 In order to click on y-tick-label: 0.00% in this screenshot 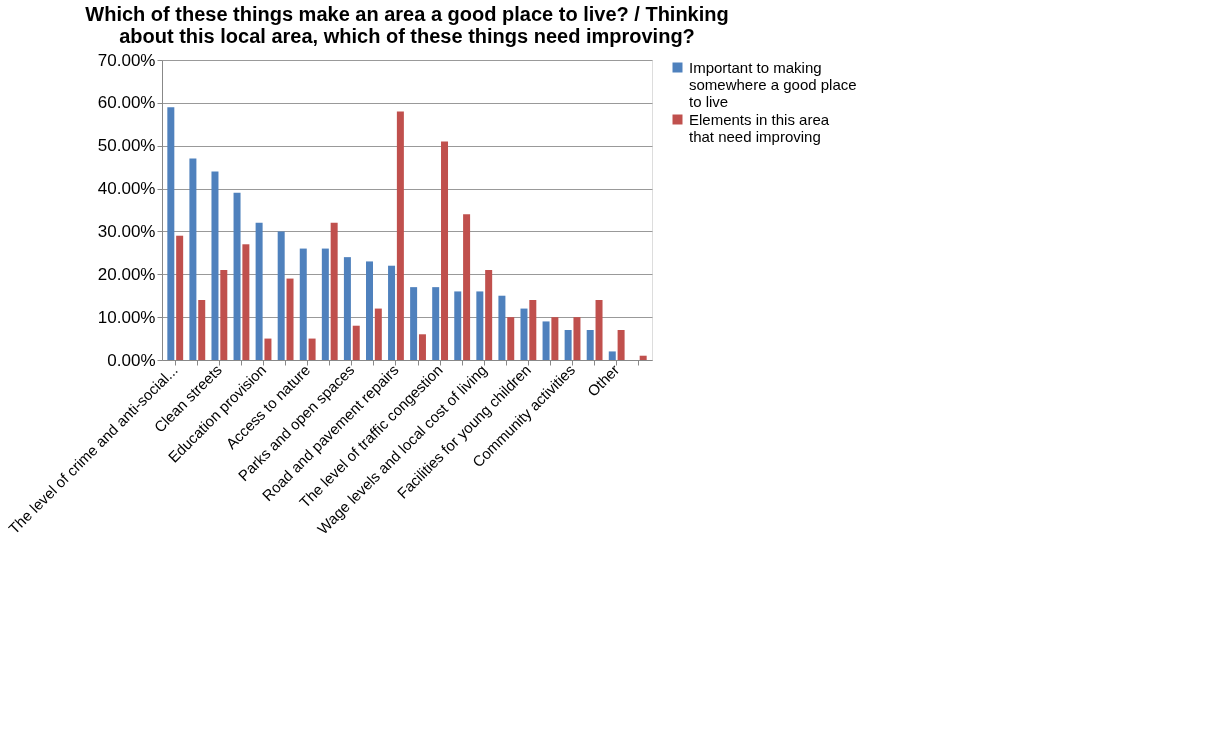, I will do `click(131, 360)`.